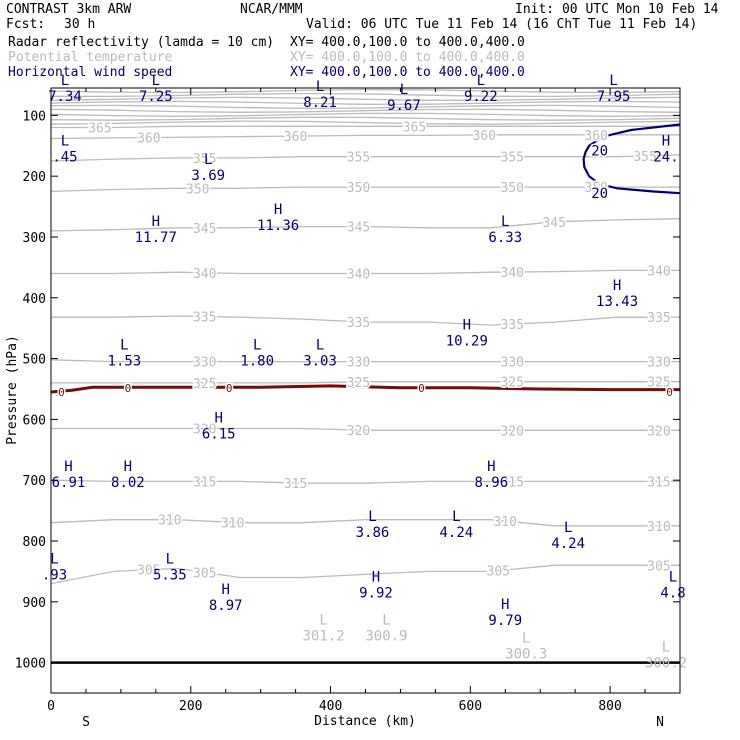 The image size is (740, 740). Describe the element at coordinates (617, 302) in the screenshot. I see `wind-extremum-value: 13.43` at that location.